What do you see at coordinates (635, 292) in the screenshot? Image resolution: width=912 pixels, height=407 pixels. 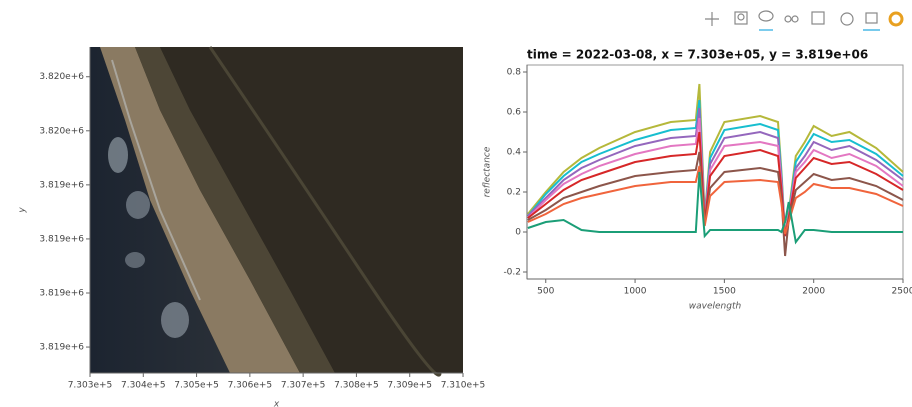 I see `x-tick-label: 1000` at bounding box center [635, 292].